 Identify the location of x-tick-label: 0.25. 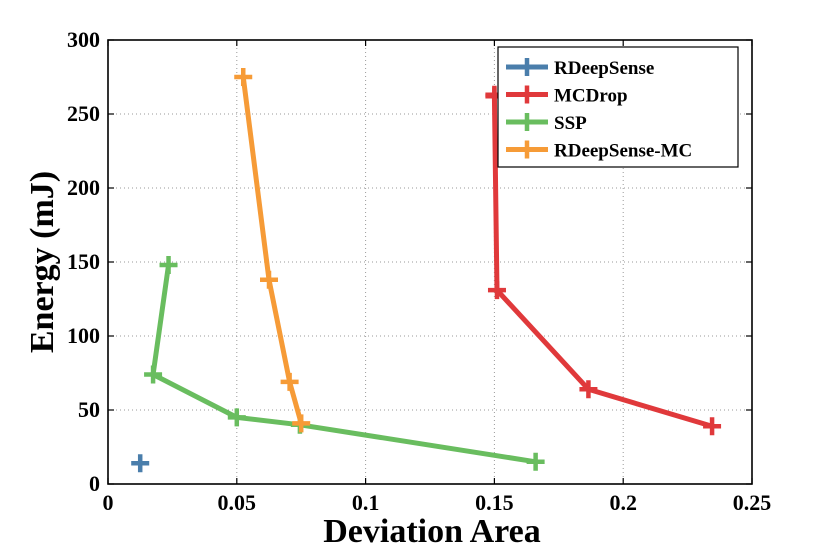
(752, 502).